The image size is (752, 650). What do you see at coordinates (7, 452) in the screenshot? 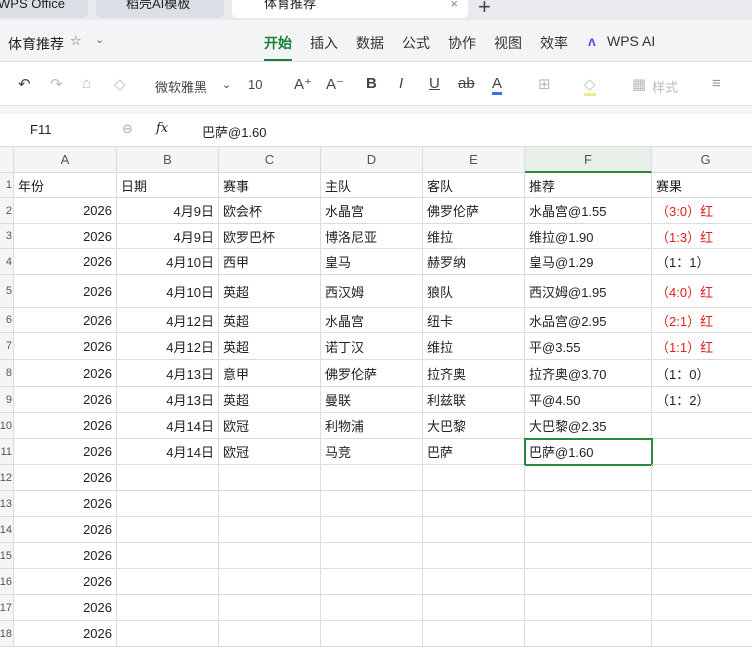
I see `row-header: 11` at bounding box center [7, 452].